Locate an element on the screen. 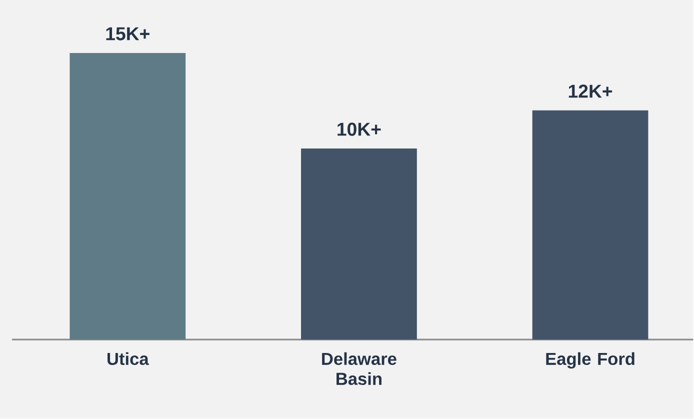 The width and height of the screenshot is (694, 419). x-tick-label: Eagle Ford is located at coordinates (590, 360).